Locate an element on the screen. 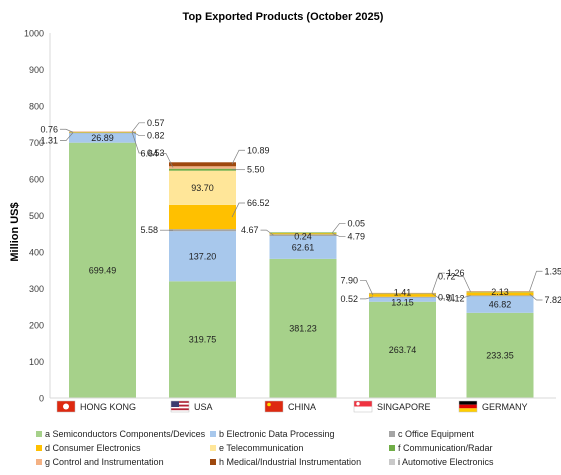 The height and width of the screenshot is (475, 561). data-label: 381.23 is located at coordinates (303, 328).